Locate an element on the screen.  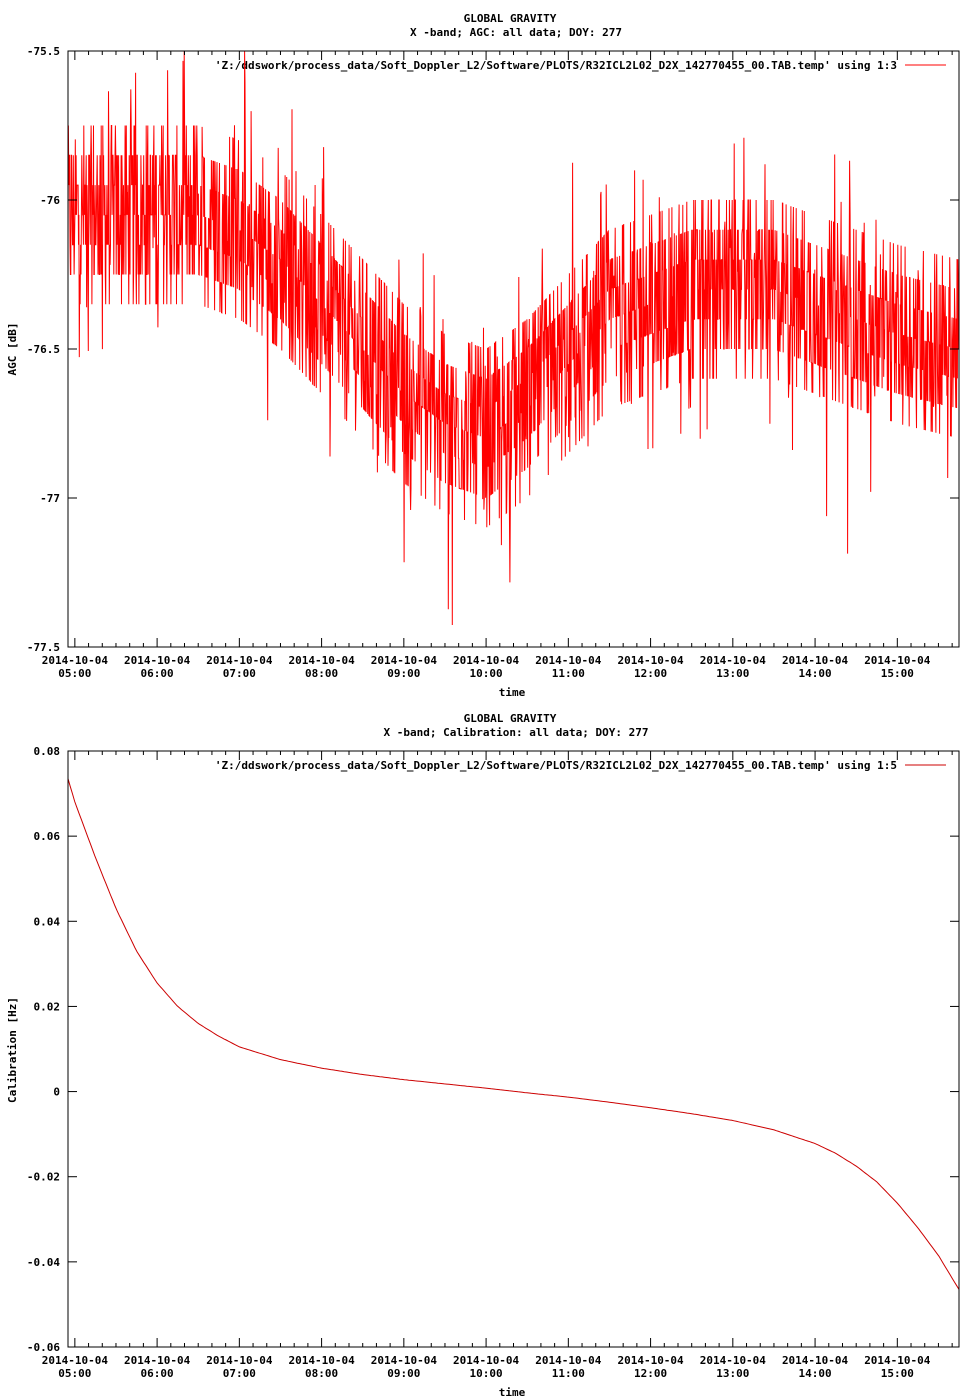
y-tick-label: 0 is located at coordinates (56, 1092).